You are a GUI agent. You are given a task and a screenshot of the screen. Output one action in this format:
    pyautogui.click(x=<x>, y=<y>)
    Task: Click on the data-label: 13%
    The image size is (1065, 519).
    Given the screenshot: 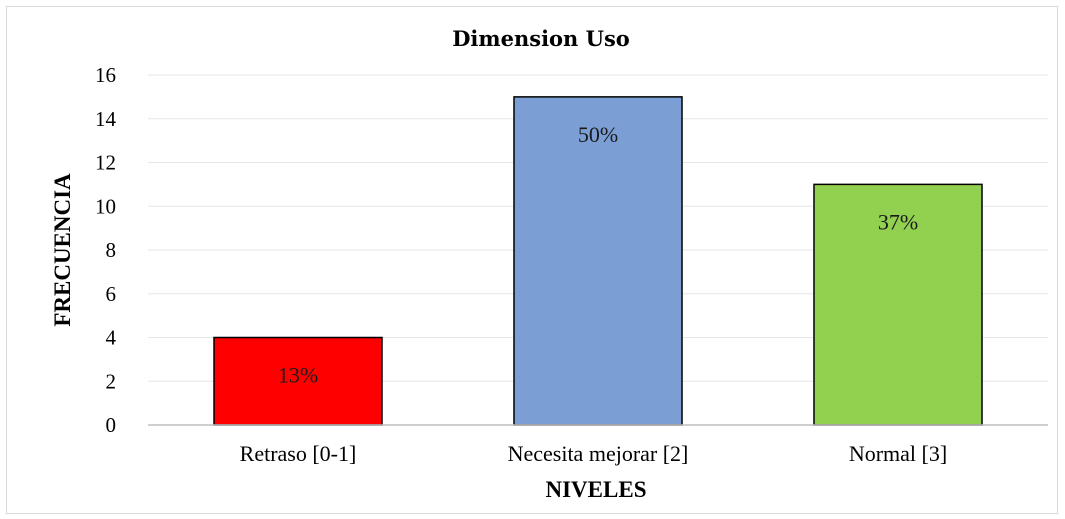 What is the action you would take?
    pyautogui.click(x=298, y=375)
    